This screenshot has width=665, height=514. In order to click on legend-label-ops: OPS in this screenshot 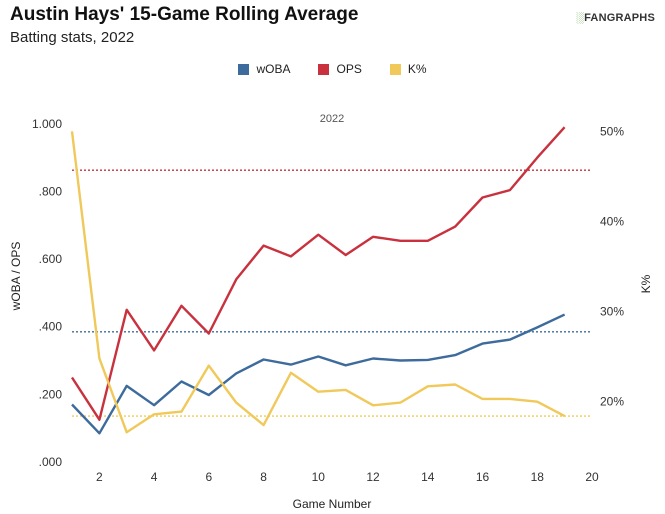, I will do `click(349, 69)`.